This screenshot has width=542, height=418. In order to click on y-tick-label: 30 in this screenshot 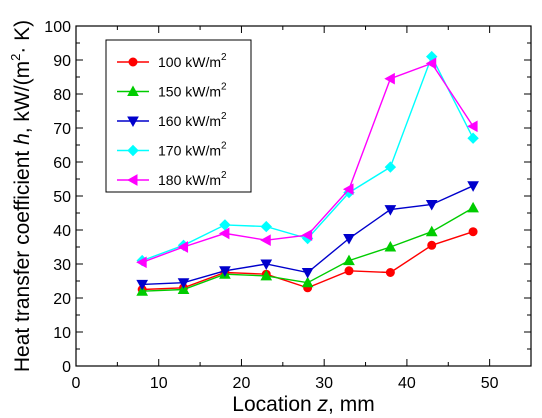, I will do `click(62, 265)`.